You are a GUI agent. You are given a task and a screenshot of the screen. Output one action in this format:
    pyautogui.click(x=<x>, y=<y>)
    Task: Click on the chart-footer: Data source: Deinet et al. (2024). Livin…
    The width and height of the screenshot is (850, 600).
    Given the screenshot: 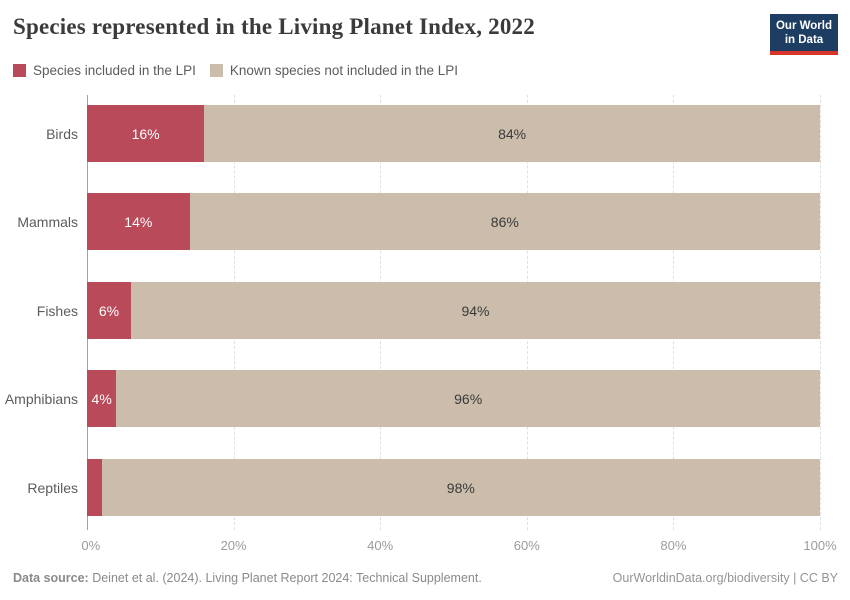 What is the action you would take?
    pyautogui.click(x=425, y=578)
    